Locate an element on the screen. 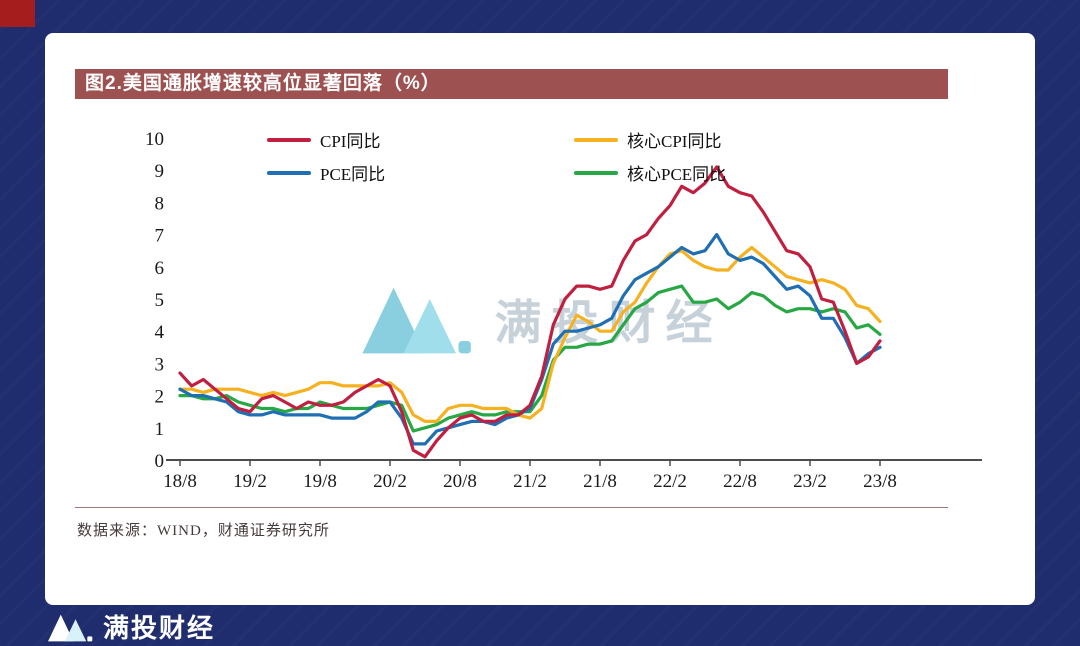  source-divider is located at coordinates (511, 507).